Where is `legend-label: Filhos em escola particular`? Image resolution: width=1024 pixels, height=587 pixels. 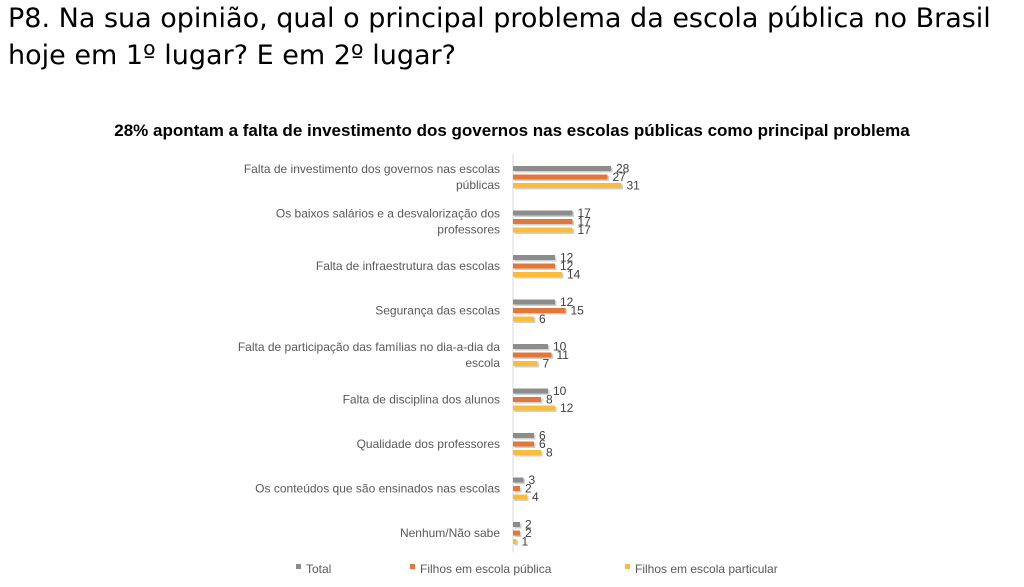
legend-label: Filhos em escola particular is located at coordinates (706, 569).